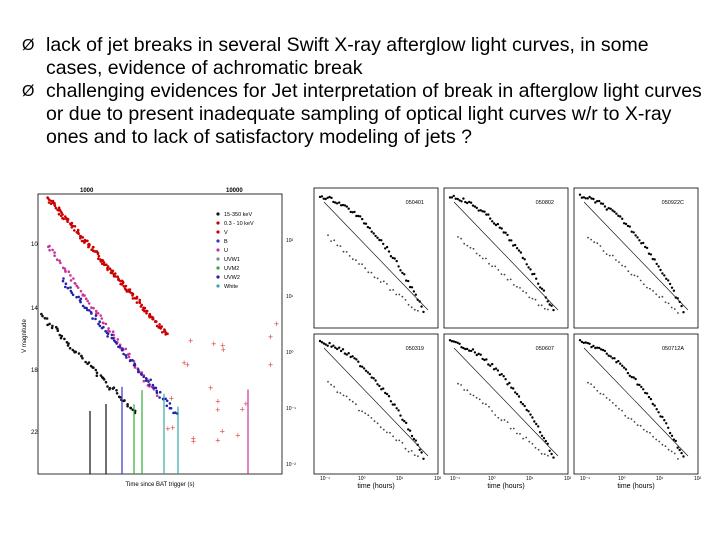 Image resolution: width=720 pixels, height=540 pixels. Describe the element at coordinates (34, 245) in the screenshot. I see `y-tick: 10` at that location.